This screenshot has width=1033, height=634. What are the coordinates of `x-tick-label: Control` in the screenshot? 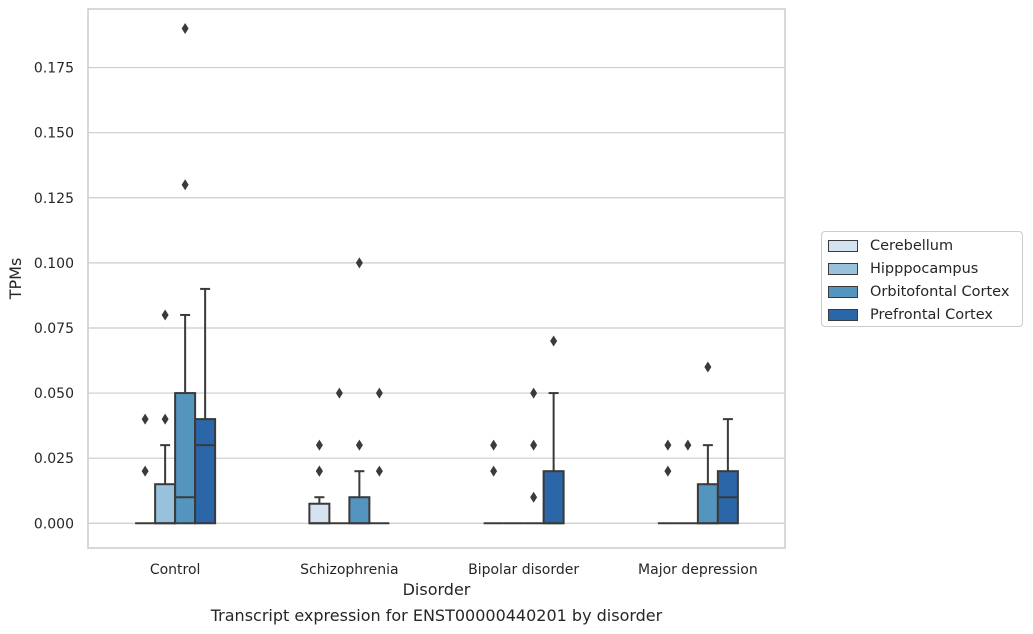 It's located at (175, 570).